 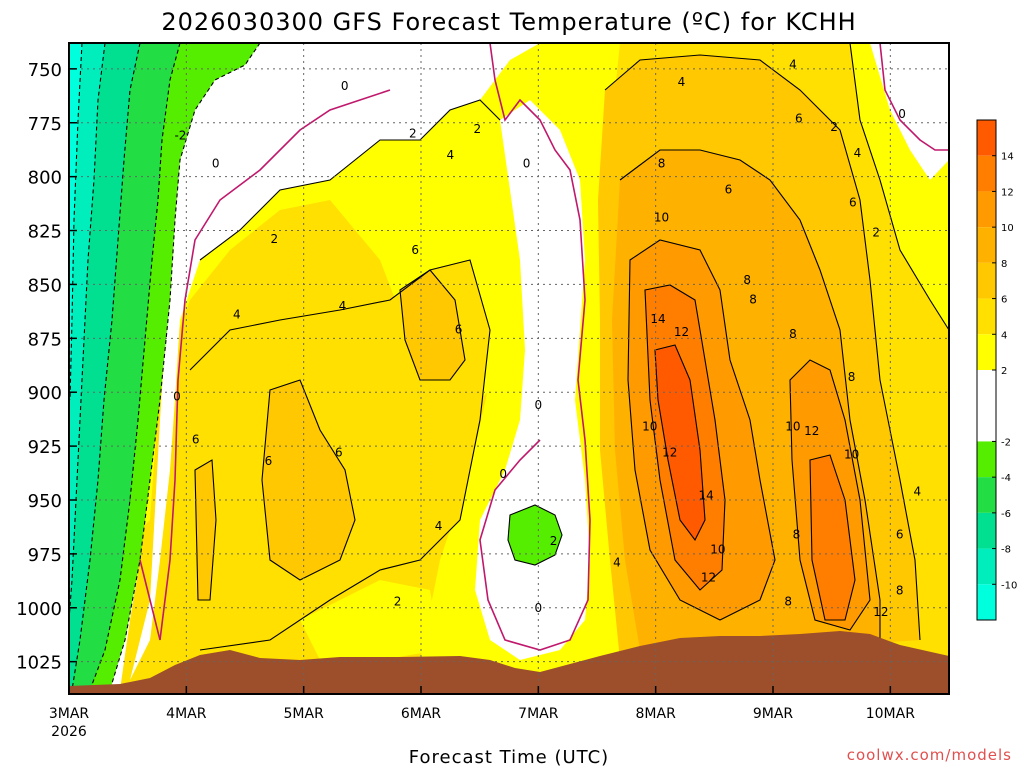 What do you see at coordinates (432, 325) in the screenshot?
I see `field-6-8-b` at bounding box center [432, 325].